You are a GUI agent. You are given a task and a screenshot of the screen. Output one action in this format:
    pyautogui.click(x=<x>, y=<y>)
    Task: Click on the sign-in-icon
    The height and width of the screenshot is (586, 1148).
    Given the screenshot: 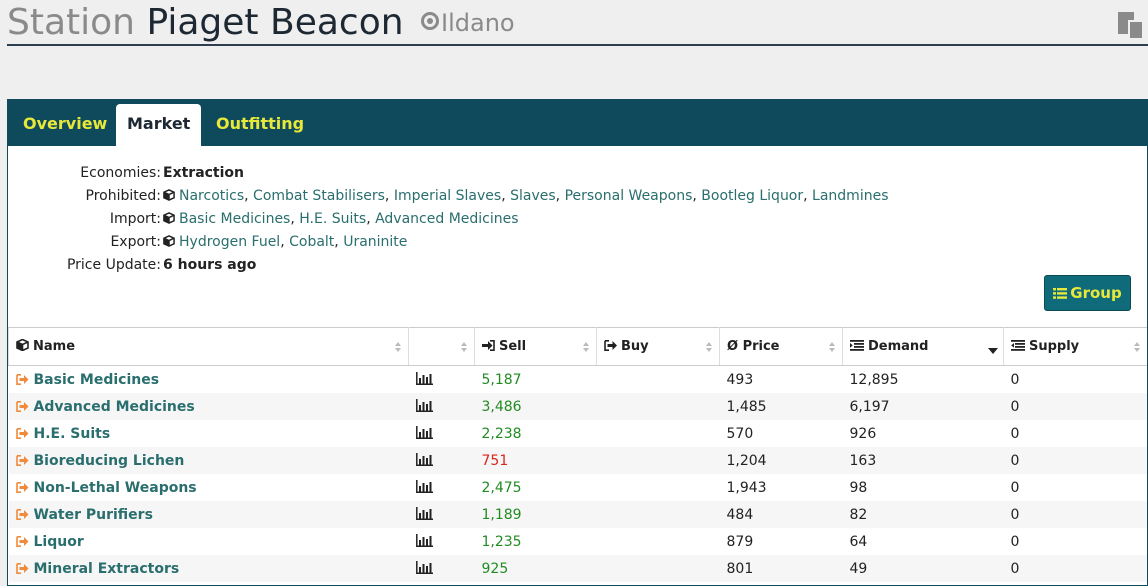 What is the action you would take?
    pyautogui.click(x=488, y=345)
    